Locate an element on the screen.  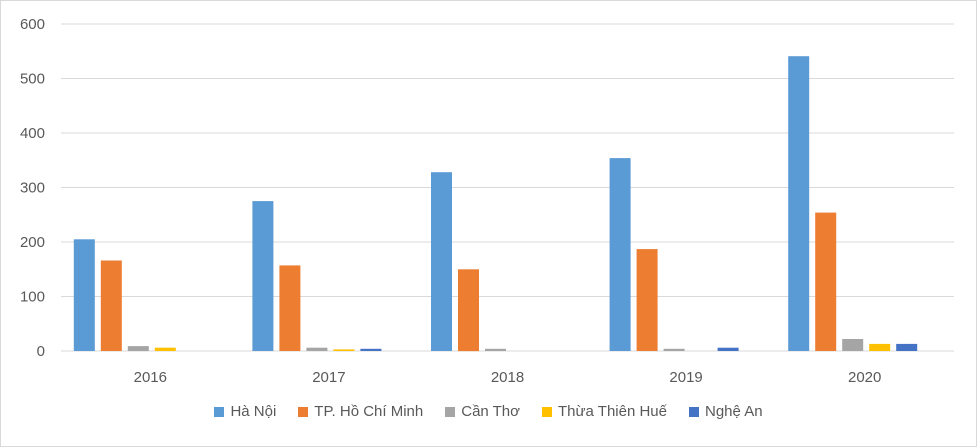
legend-item: Nghệ An is located at coordinates (726, 411).